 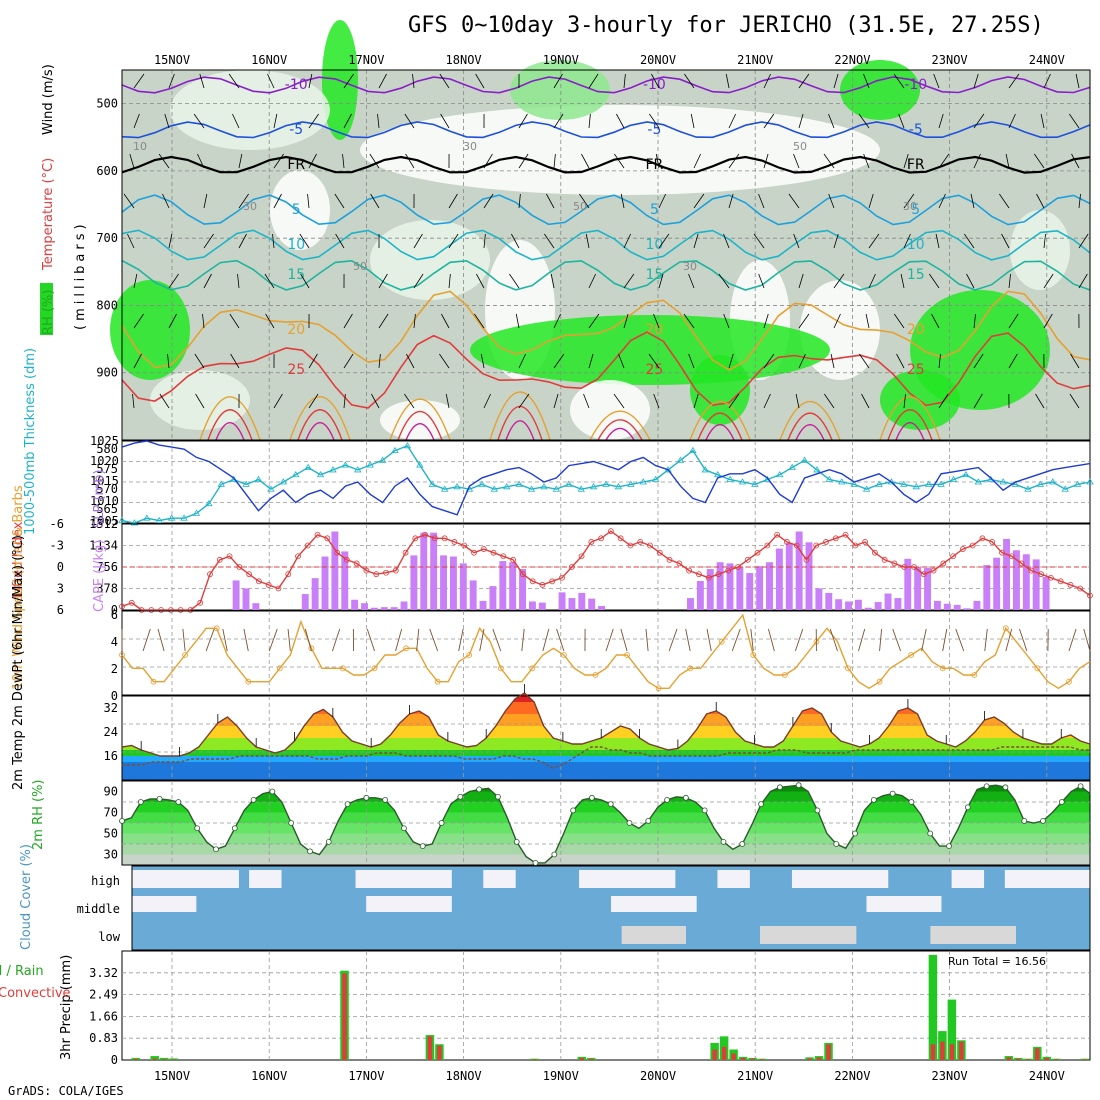 I want to click on day-label-bottom-15NOV: 15NOV, so click(x=172, y=1076).